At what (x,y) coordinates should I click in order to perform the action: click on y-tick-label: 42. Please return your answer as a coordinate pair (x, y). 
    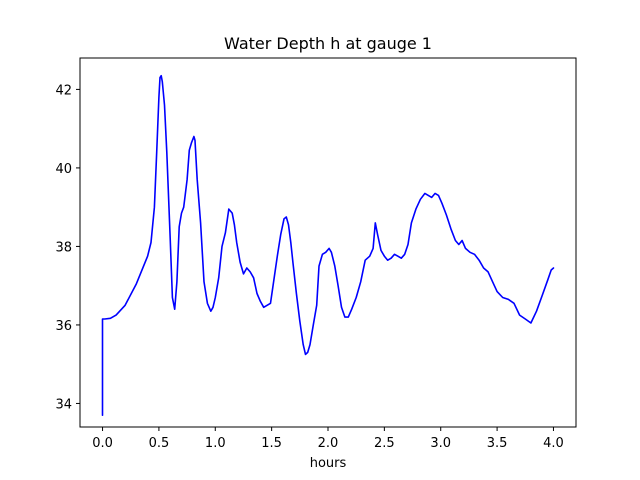
    Looking at the image, I should click on (63, 90).